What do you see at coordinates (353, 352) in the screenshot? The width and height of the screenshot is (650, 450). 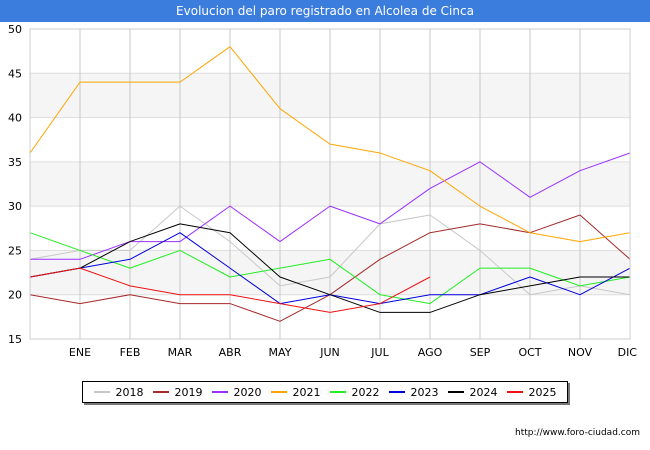 I see `x-axis-ticks: ENE FEB MAR ABR MAY JUN JUL AGO SEP OCT NOV DIC` at bounding box center [353, 352].